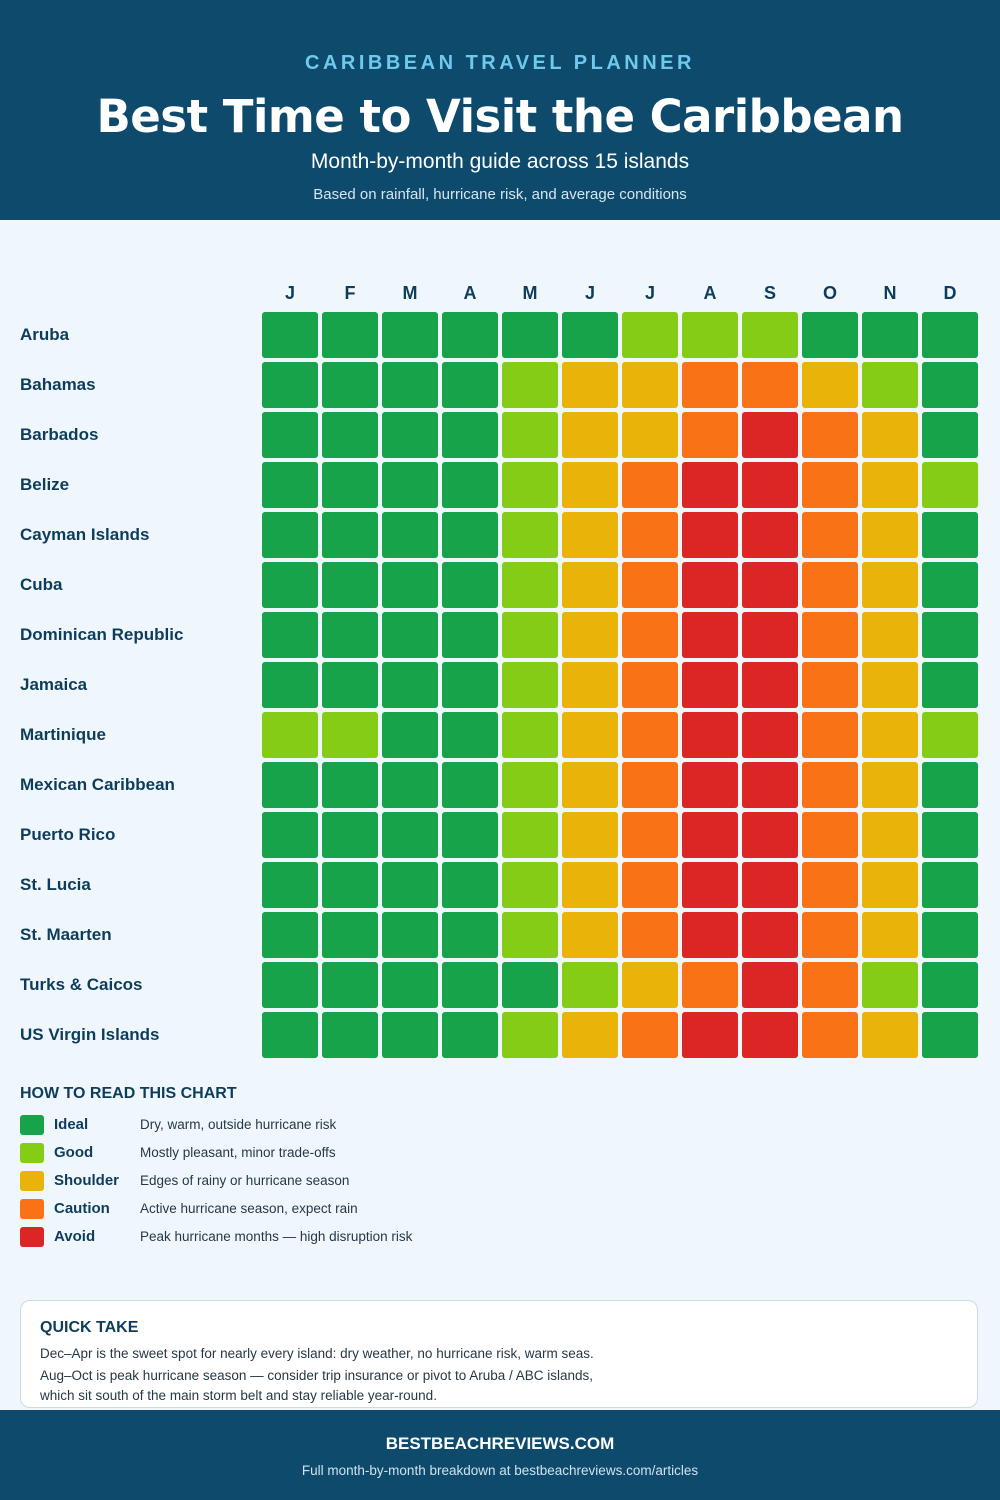  I want to click on island-label: St. Maarten, so click(66, 934).